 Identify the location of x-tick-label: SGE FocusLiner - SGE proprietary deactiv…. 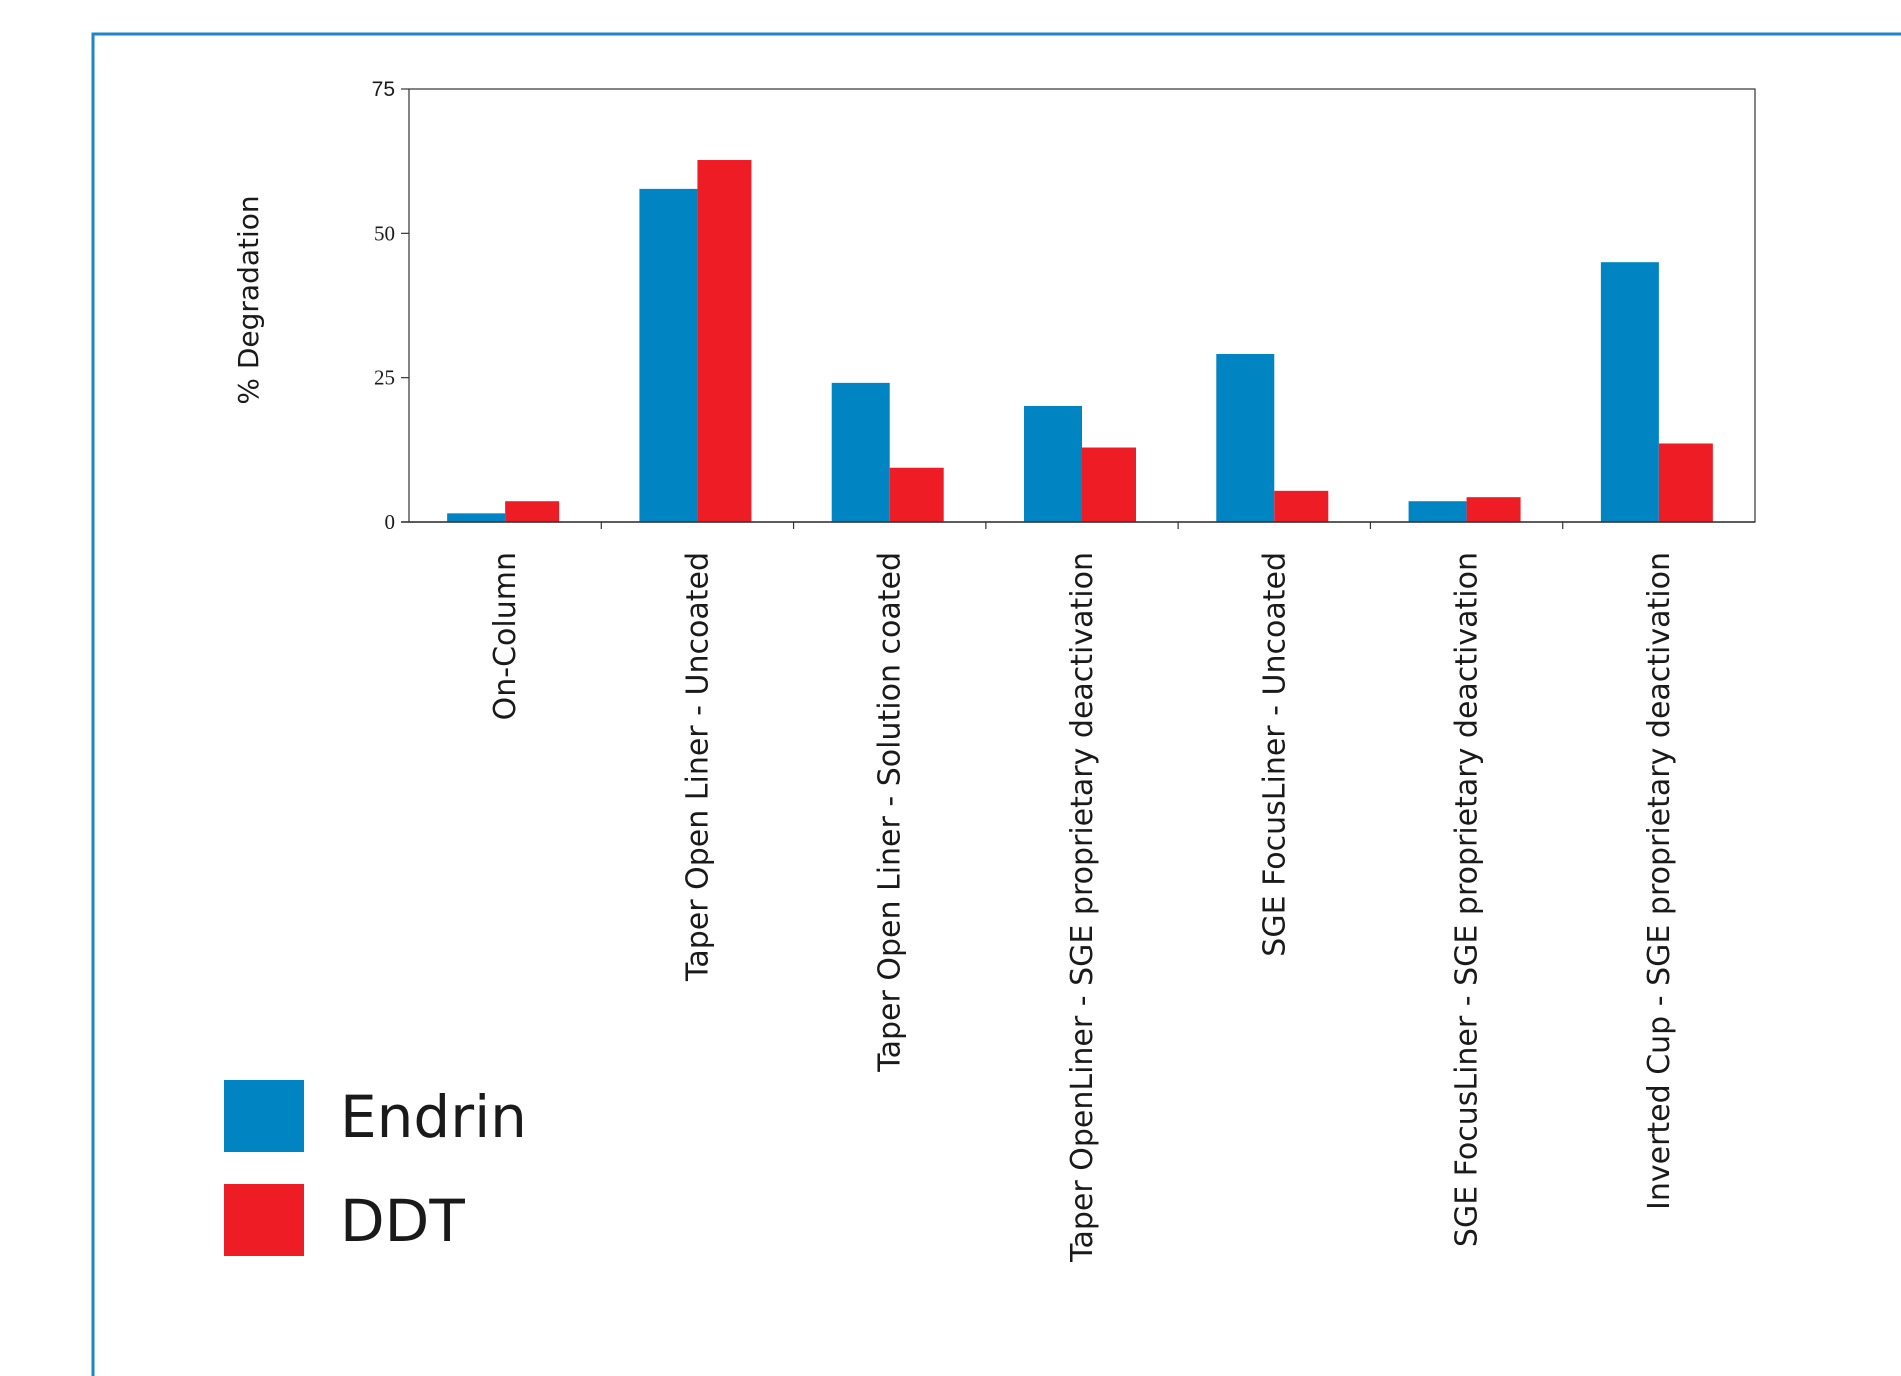
(1467, 899).